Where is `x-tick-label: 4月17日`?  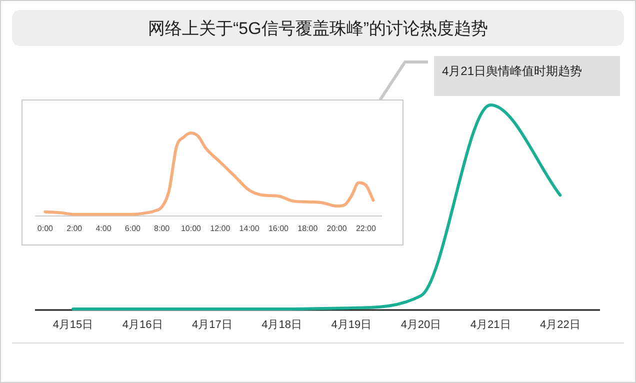 x-tick-label: 4月17日 is located at coordinates (212, 325).